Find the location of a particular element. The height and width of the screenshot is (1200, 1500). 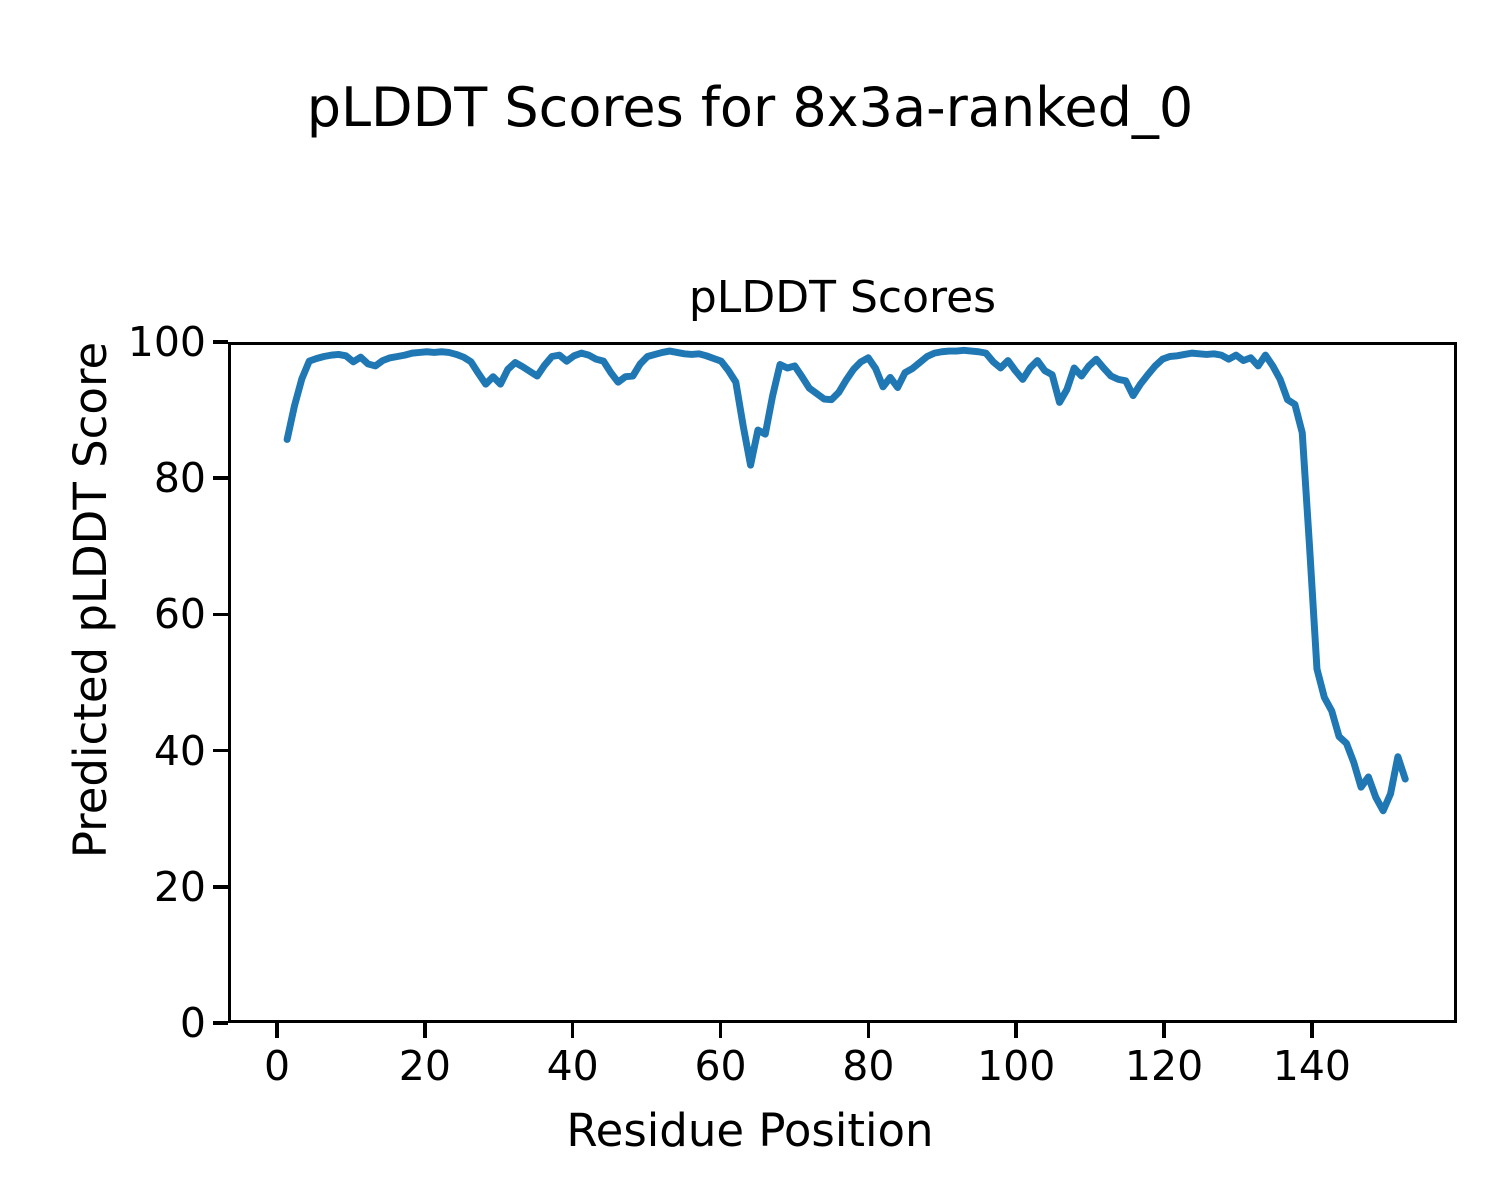

x-tick-label: 0 is located at coordinates (277, 1066).